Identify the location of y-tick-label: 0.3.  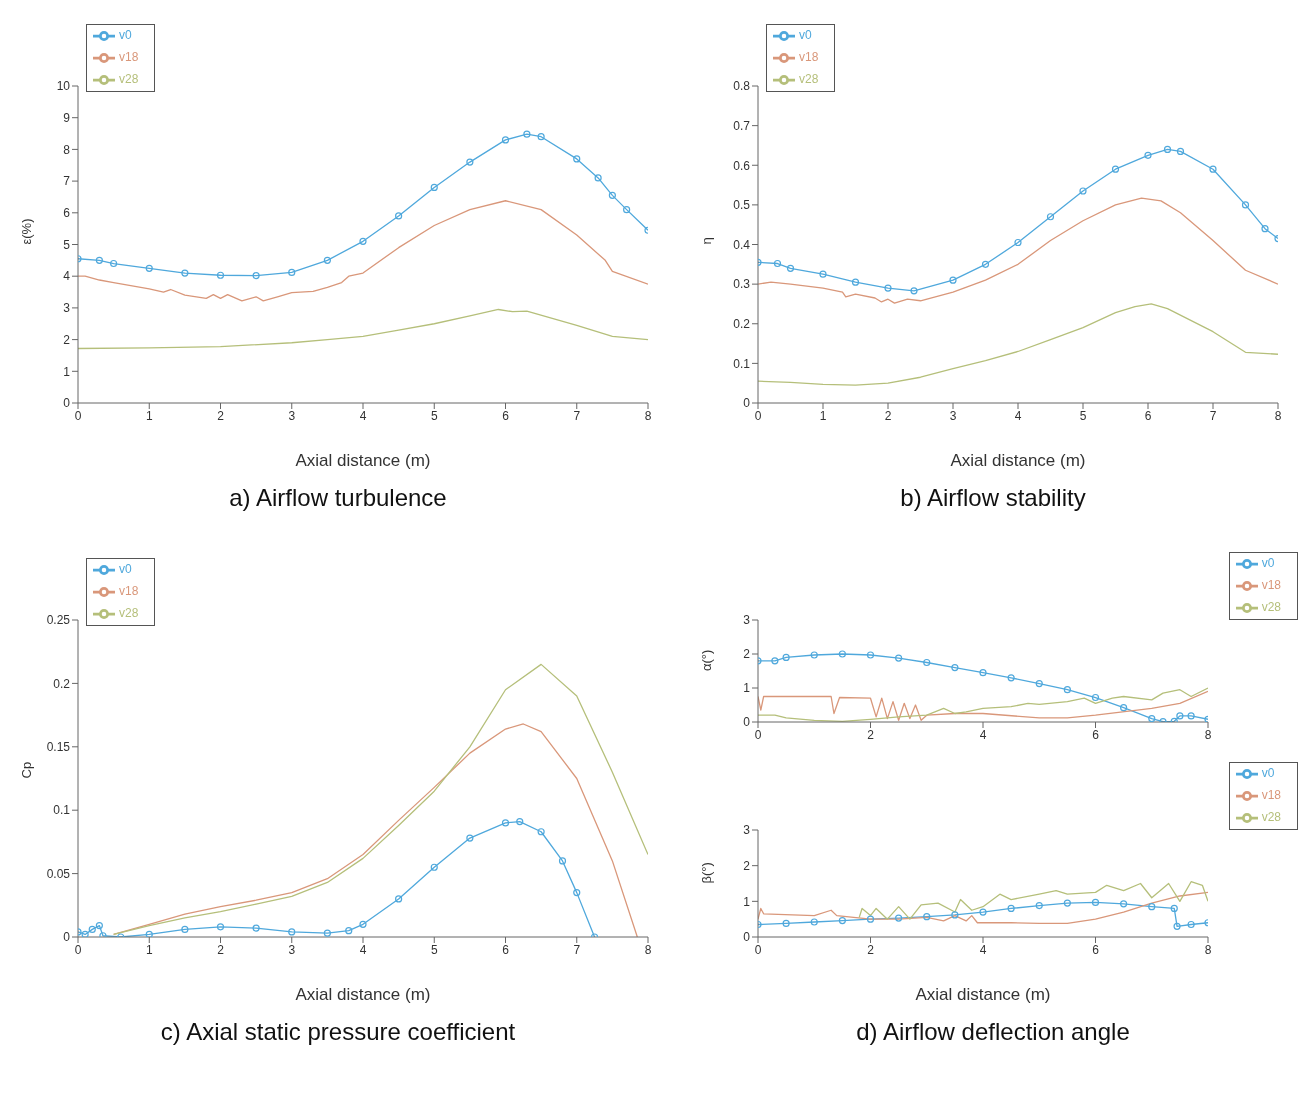
(742, 284).